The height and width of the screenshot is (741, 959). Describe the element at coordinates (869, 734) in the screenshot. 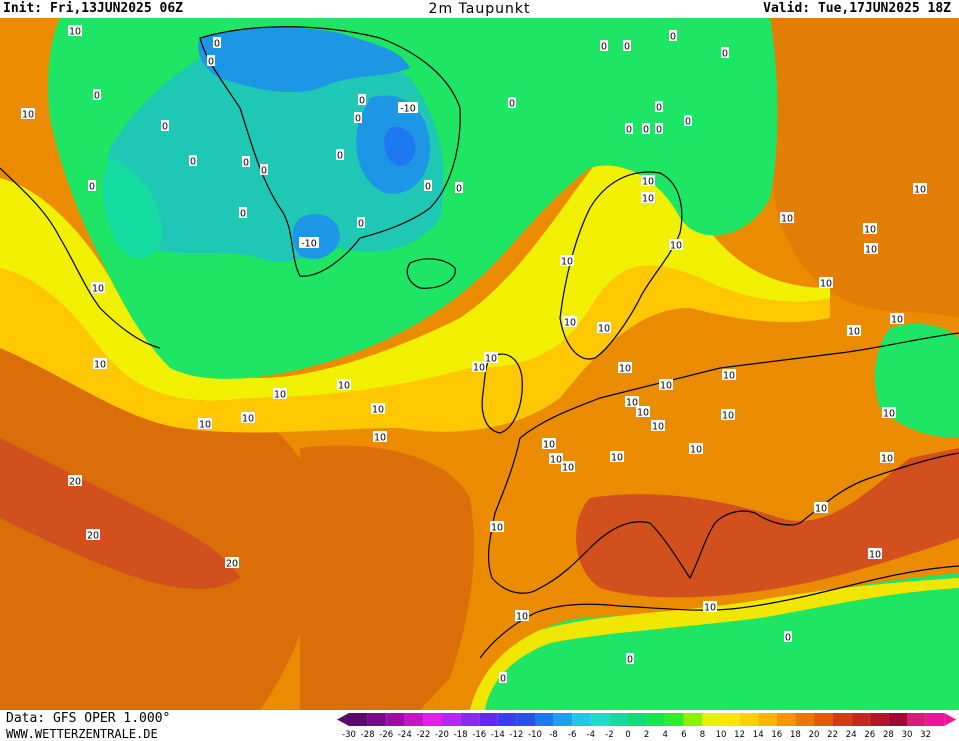

I see `colorbar-tick-label: 26` at that location.